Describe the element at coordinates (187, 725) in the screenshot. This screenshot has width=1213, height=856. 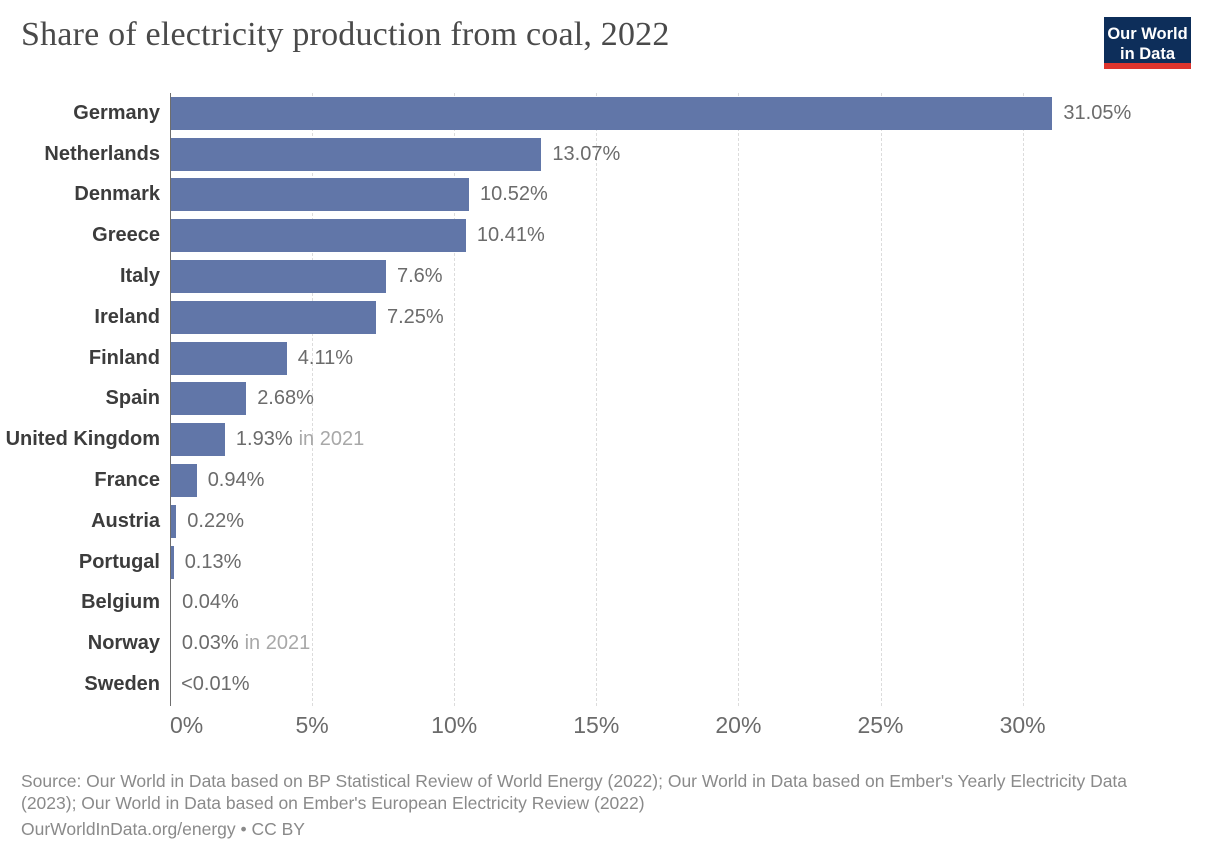
I see `x-tick-label: 0%` at that location.